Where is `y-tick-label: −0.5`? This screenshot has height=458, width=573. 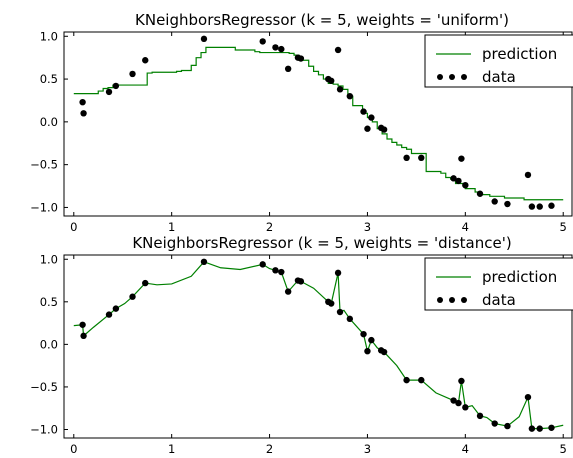 y-tick-label: −0.5 is located at coordinates (44, 387).